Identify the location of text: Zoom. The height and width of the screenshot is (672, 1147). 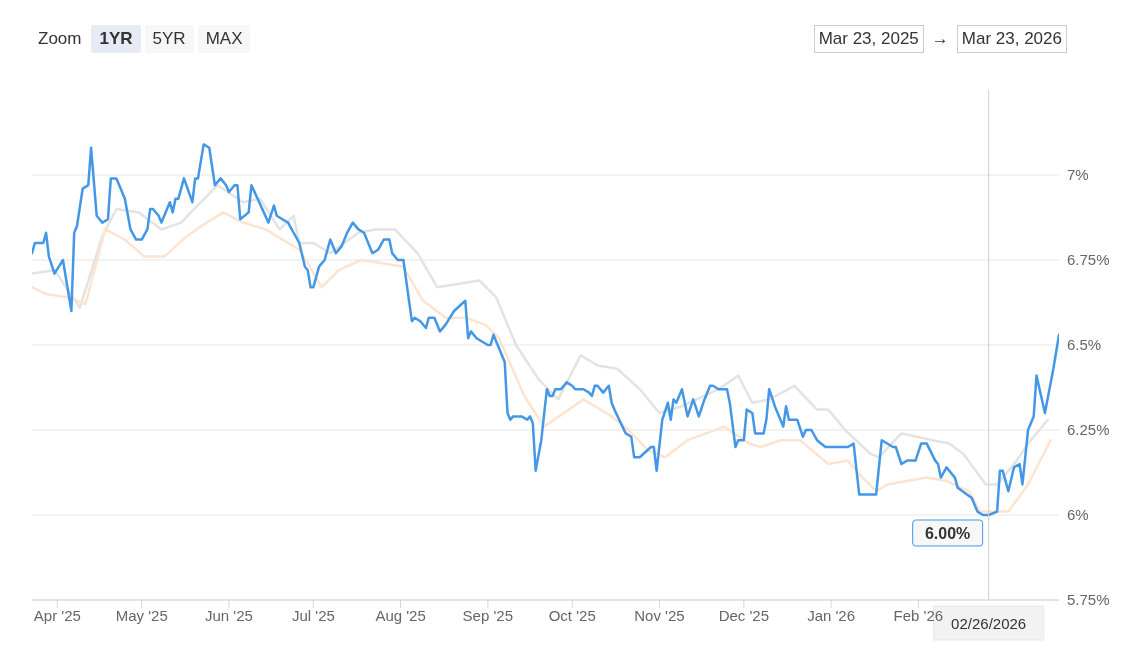
(60, 39).